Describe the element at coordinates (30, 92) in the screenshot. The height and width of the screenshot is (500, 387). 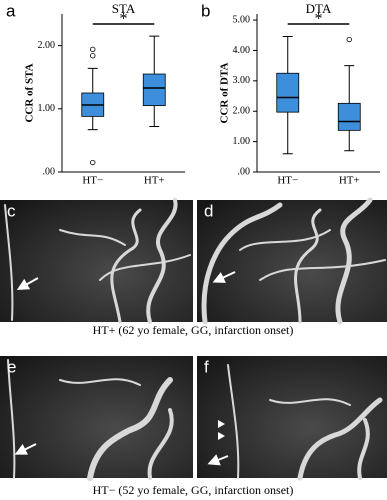
I see `y-axis-label: CCR of STA` at that location.